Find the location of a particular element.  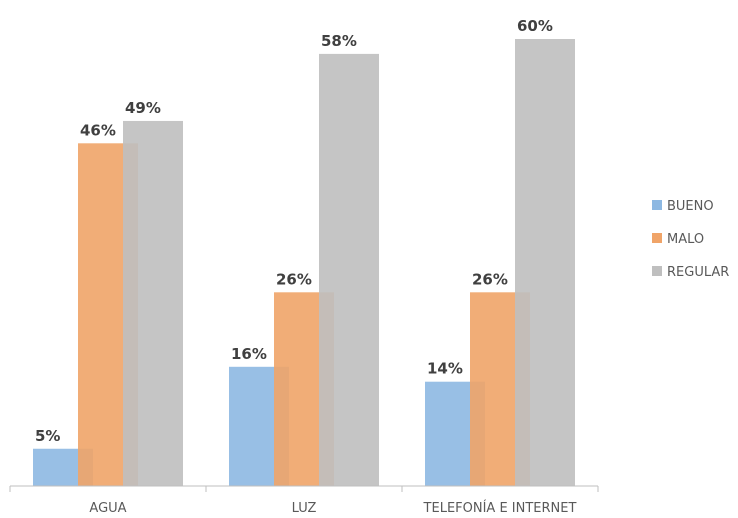

data-label-malo-luz: 26% is located at coordinates (294, 279).